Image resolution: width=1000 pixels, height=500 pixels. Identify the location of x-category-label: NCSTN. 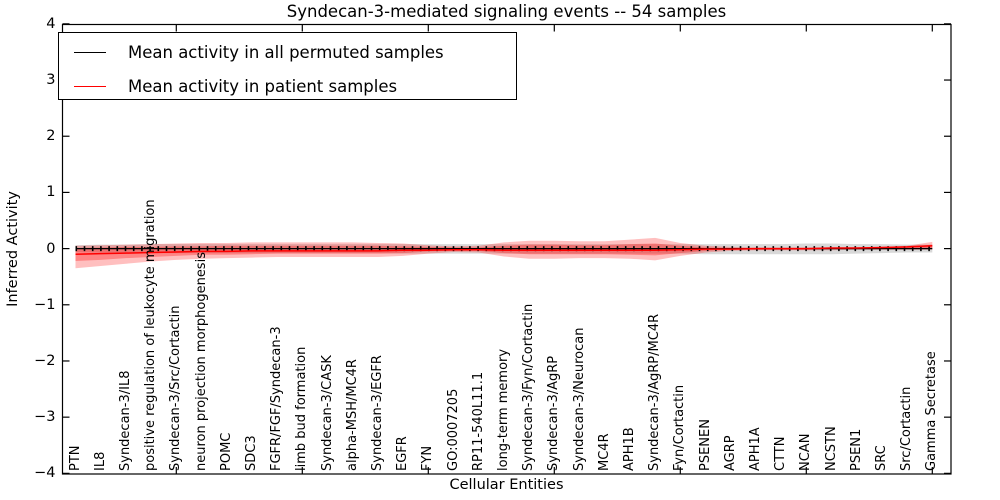
(831, 448).